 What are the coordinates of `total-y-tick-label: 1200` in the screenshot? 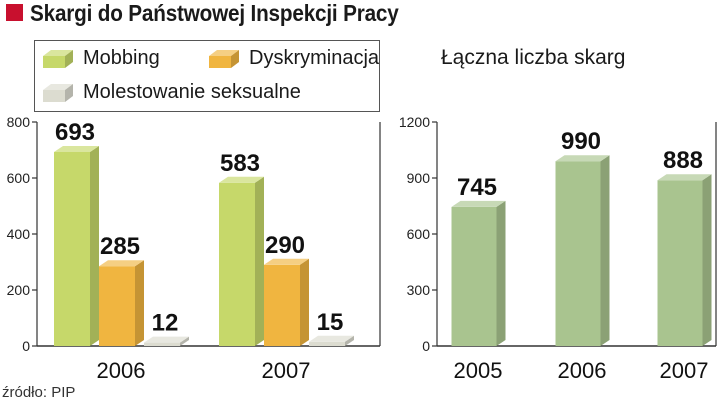 It's located at (414, 122).